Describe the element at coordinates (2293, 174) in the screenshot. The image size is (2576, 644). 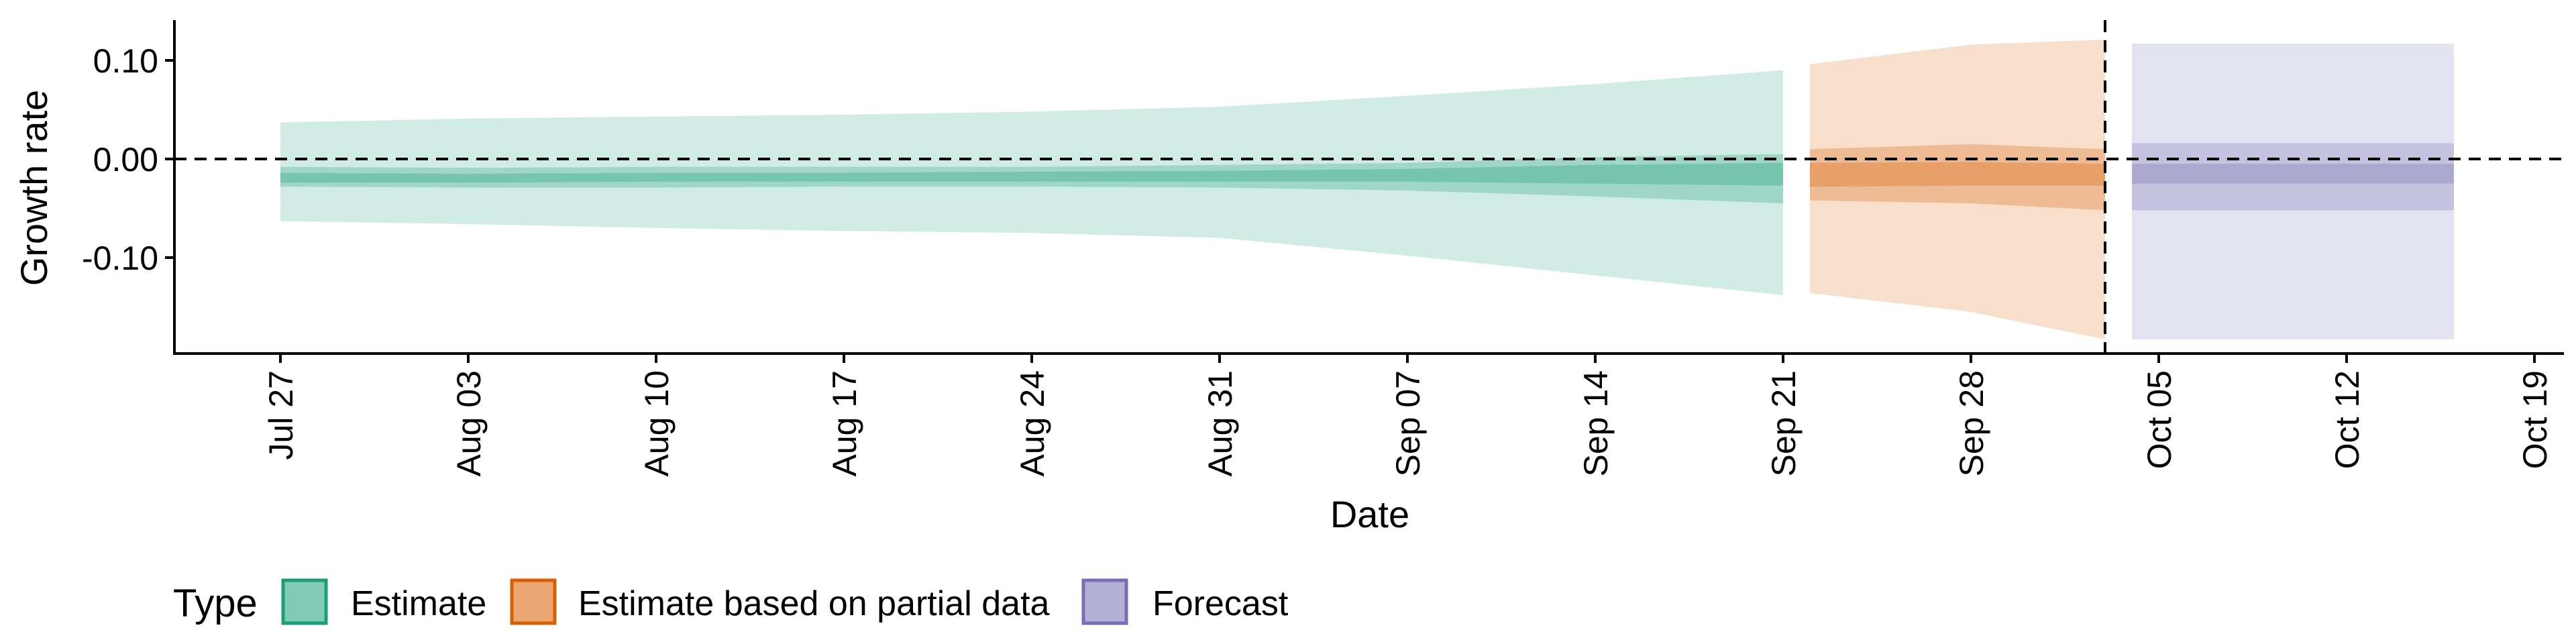
I see `forecast-core-band` at that location.